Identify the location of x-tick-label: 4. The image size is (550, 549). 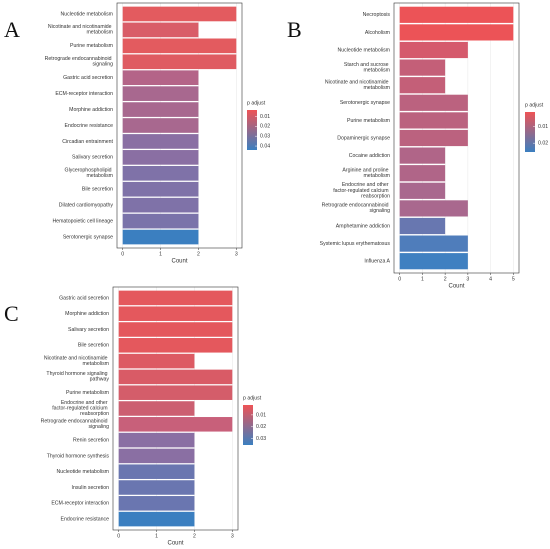
(490, 279).